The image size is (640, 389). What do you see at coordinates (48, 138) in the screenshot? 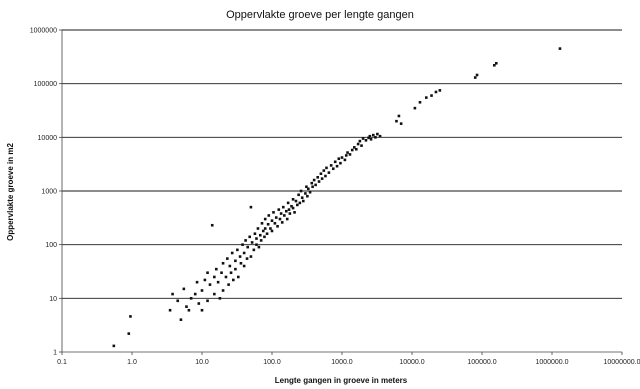
I see `y-tick-label: 10000` at bounding box center [48, 138].